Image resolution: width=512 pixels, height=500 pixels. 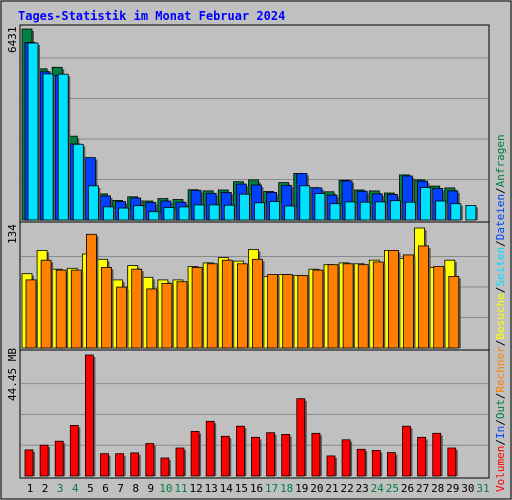 I want to click on x-tick-label: 24, so click(x=378, y=488).